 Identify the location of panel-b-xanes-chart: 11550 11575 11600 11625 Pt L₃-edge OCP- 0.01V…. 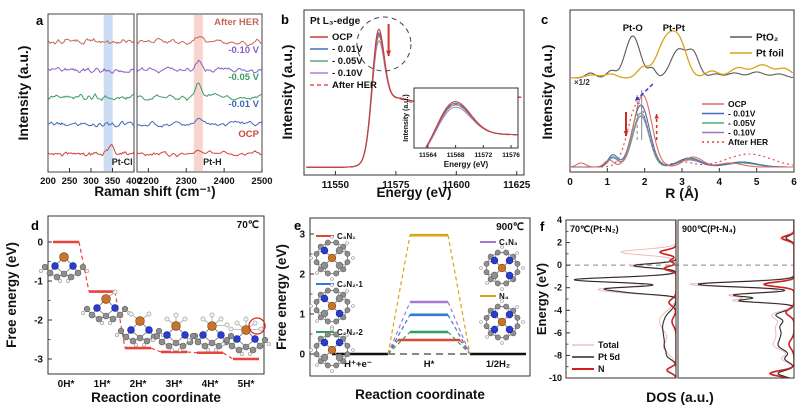
(405, 104).